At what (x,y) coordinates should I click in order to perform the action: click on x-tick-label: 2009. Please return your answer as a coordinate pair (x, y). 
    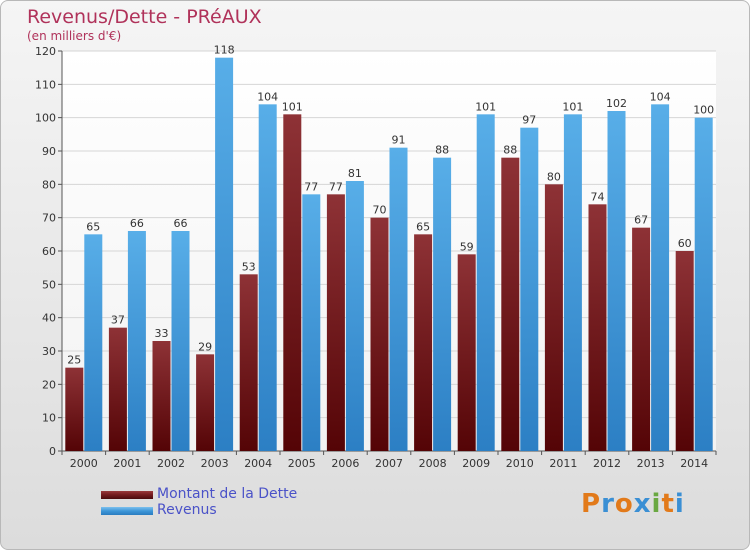
    Looking at the image, I should click on (476, 463).